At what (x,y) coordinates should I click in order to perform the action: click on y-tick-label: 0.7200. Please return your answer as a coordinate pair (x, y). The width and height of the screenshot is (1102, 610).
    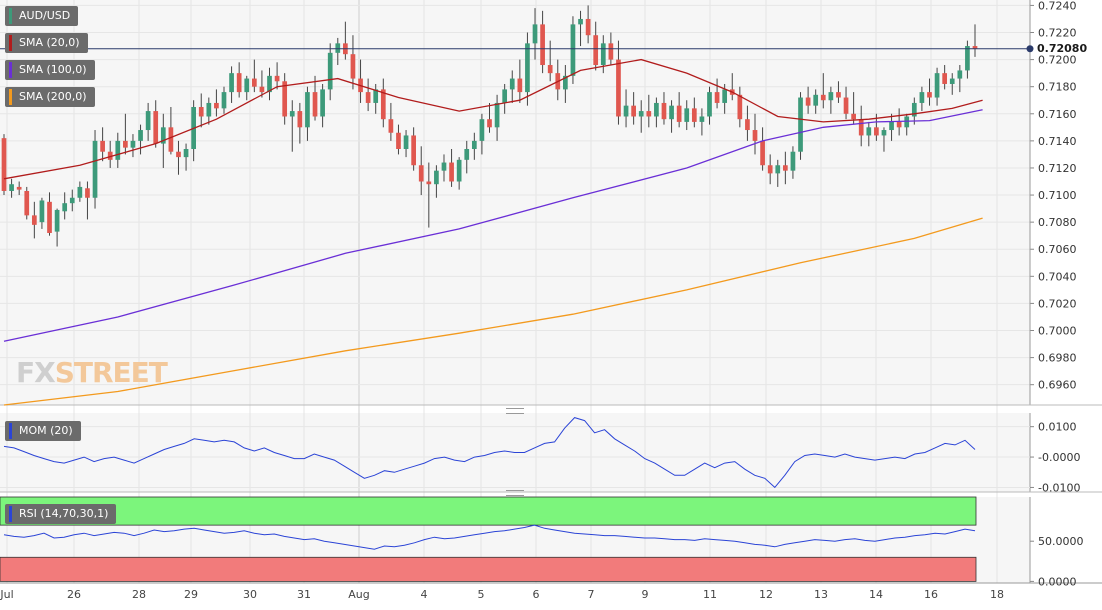
    Looking at the image, I should click on (1057, 60).